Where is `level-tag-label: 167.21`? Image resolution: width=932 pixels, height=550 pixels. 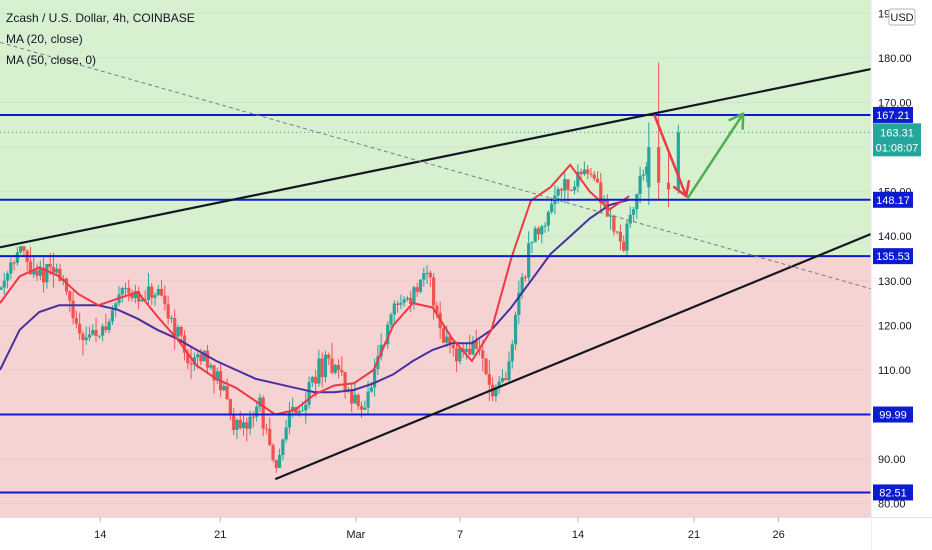
level-tag-label: 167.21 is located at coordinates (893, 116).